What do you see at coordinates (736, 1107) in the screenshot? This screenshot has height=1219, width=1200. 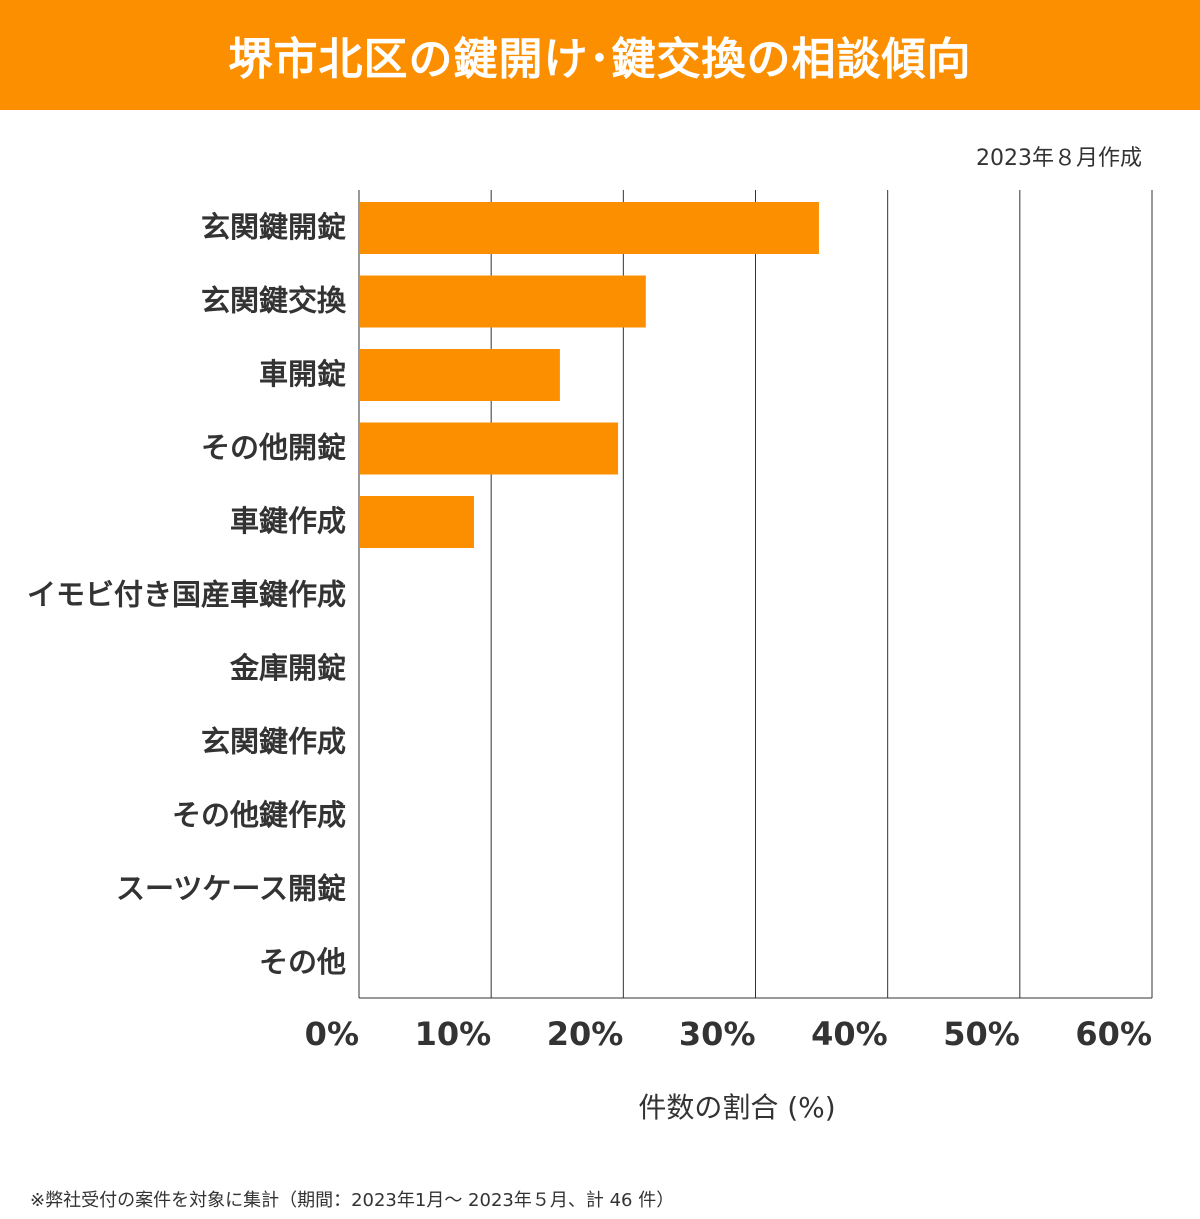 I see `x-axis-label: 件数の割合 (%)` at bounding box center [736, 1107].